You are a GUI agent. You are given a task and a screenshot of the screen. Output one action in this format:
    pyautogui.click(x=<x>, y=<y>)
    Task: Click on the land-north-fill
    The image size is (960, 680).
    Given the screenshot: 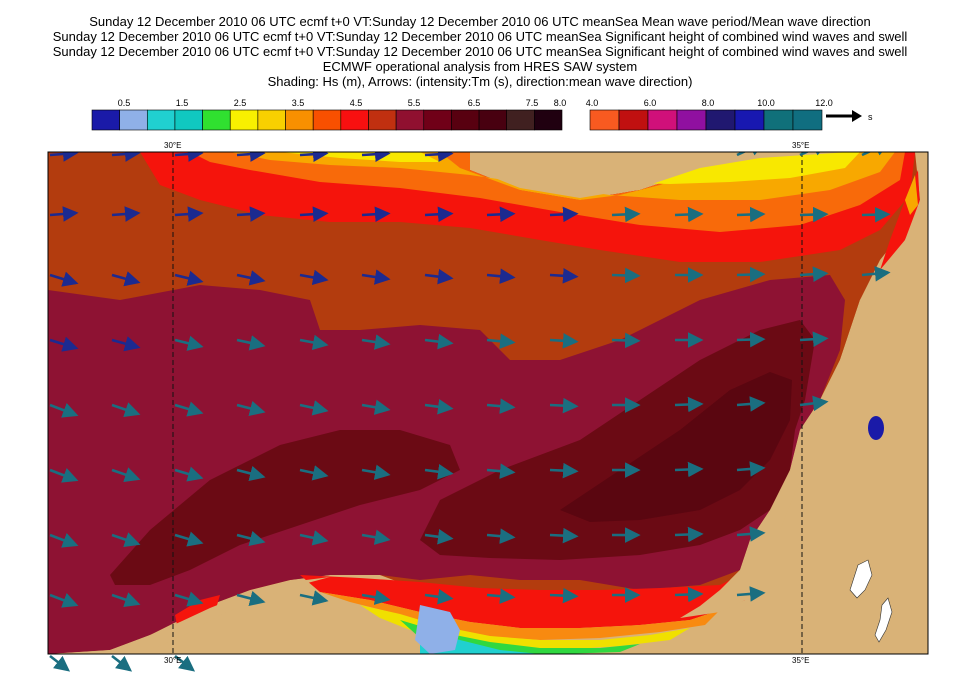 What is the action you would take?
    pyautogui.click(x=660, y=175)
    